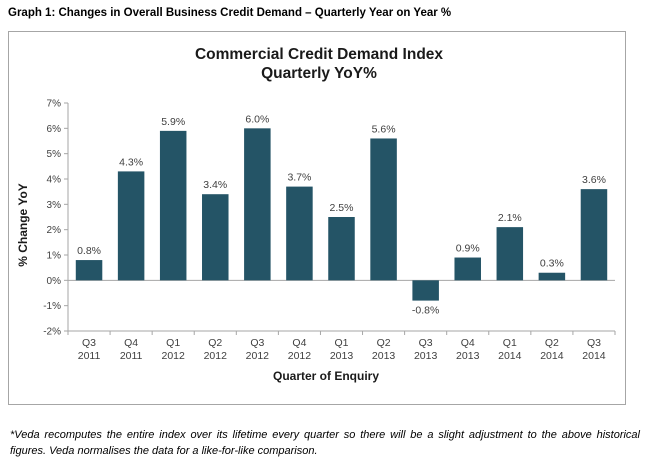 The image size is (655, 462). What do you see at coordinates (552, 264) in the screenshot?
I see `data-label: 0.3%` at bounding box center [552, 264].